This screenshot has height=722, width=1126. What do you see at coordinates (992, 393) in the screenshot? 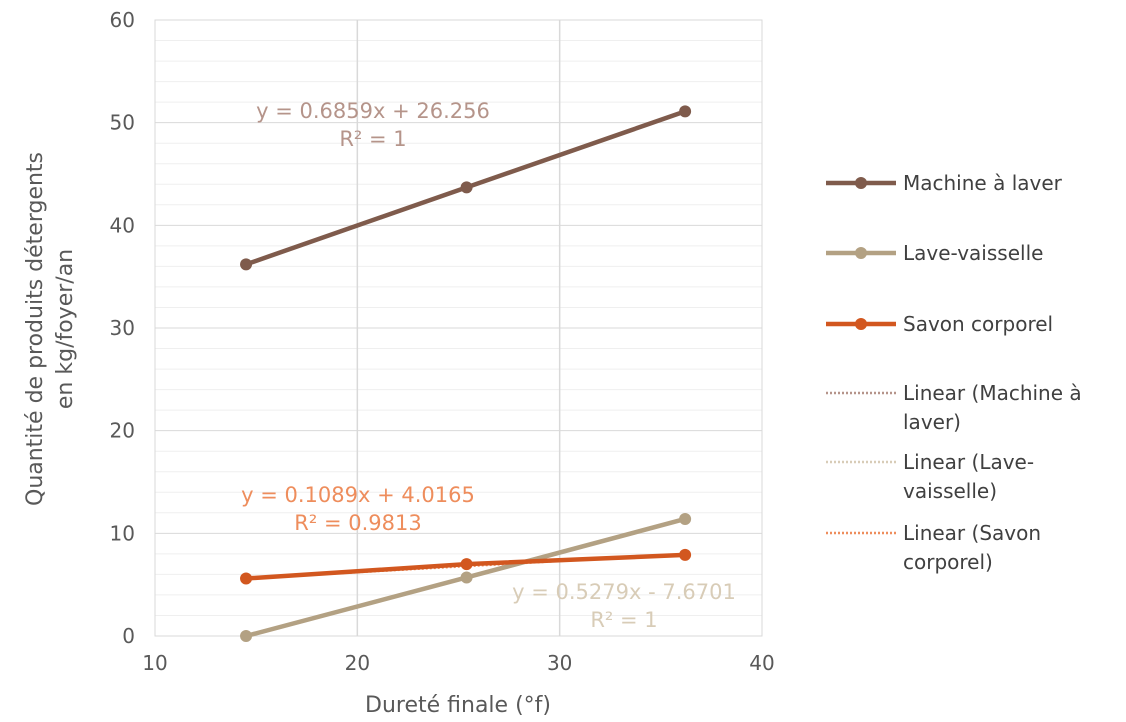
I see `legend-label-trend: Linear (Machine à` at bounding box center [992, 393].